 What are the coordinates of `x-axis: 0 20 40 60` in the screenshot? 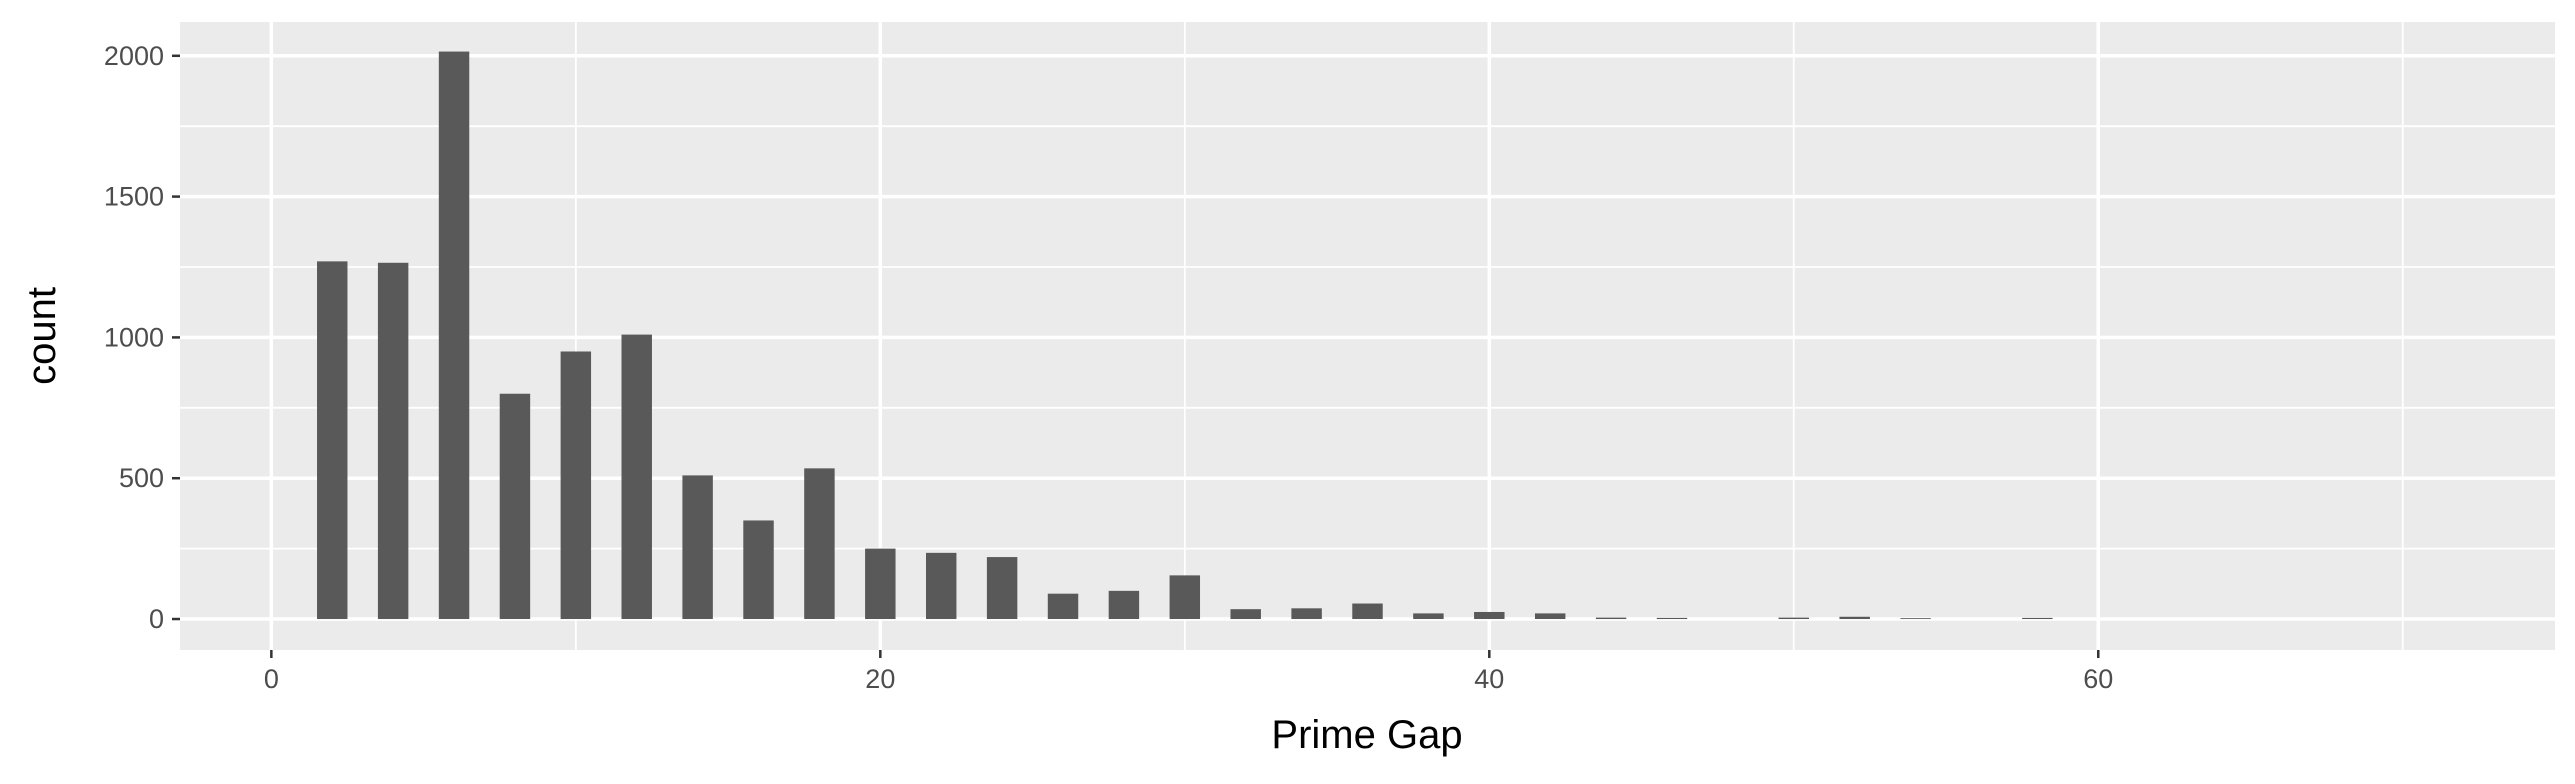 It's located at (1188, 672).